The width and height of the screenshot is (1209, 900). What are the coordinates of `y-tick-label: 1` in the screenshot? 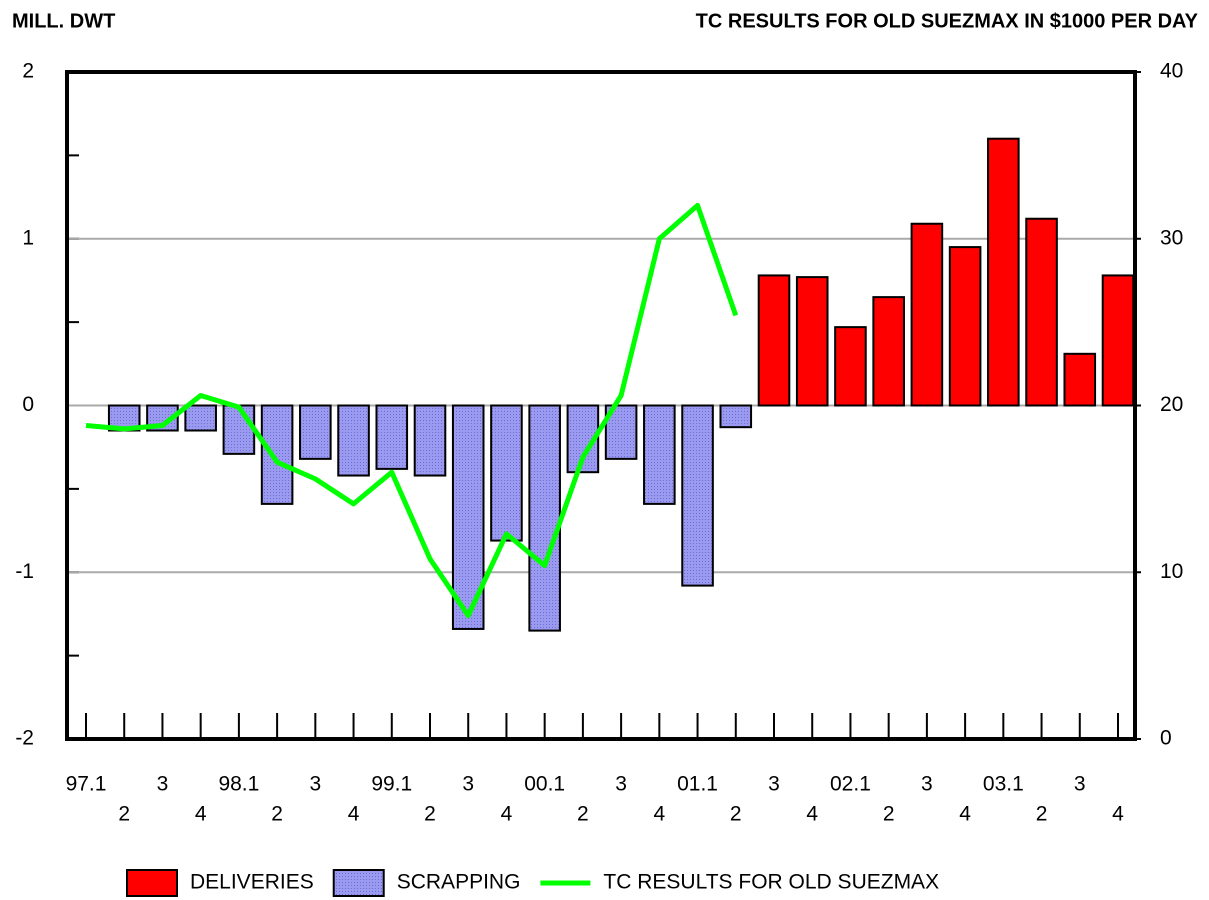 It's located at (28, 237).